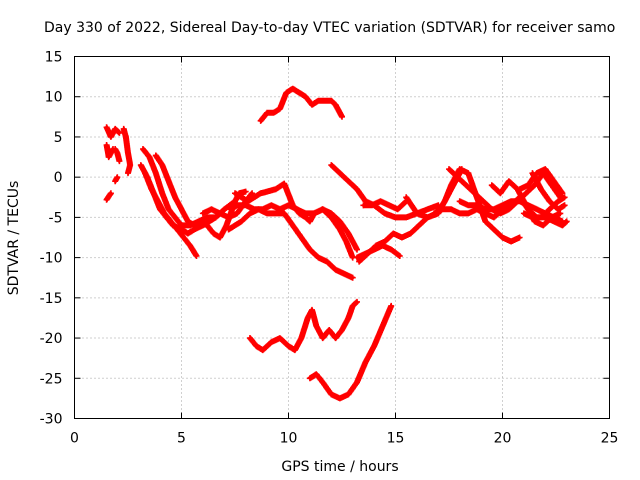 Image resolution: width=640 pixels, height=480 pixels. Describe the element at coordinates (74, 439) in the screenshot. I see `x-tick-label: 0` at that location.